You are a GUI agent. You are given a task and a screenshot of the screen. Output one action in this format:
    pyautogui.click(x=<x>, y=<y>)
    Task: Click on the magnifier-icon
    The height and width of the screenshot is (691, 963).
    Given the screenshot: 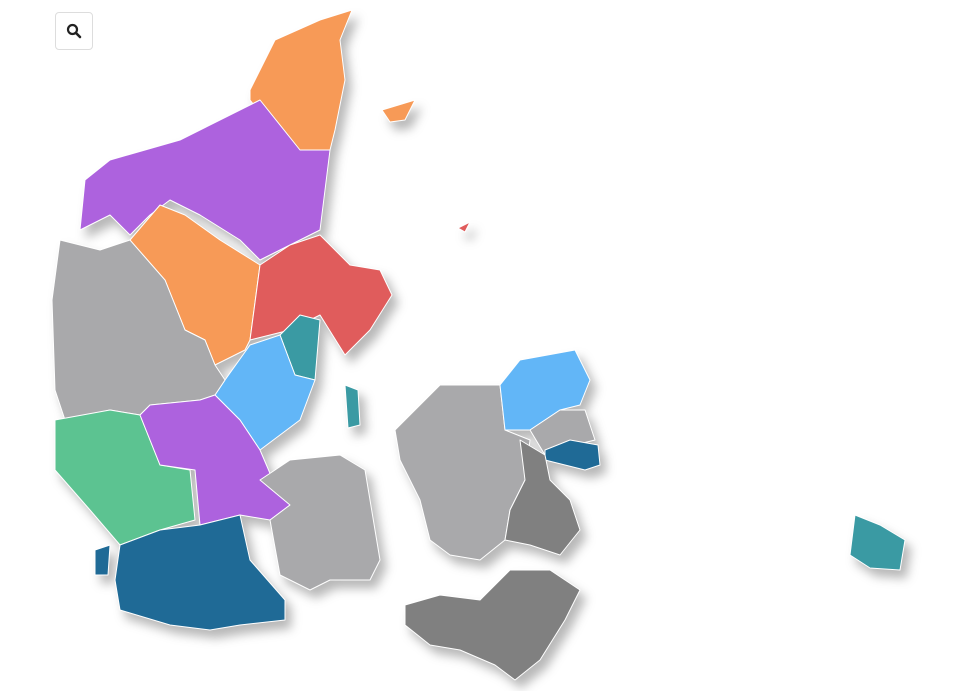 What is the action you would take?
    pyautogui.click(x=74, y=31)
    